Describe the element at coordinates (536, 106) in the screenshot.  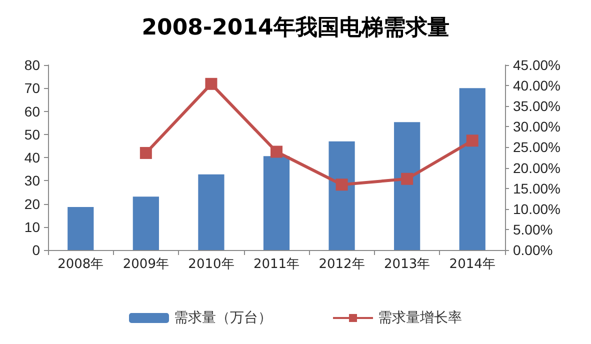
I see `y2-tick-label: 35.00%` at that location.